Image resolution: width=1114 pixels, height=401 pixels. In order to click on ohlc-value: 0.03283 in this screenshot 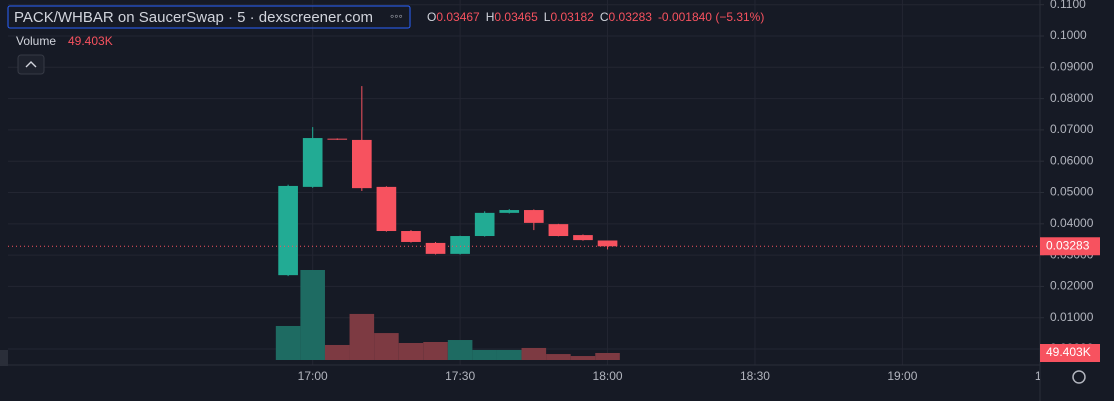, I will do `click(631, 17)`.